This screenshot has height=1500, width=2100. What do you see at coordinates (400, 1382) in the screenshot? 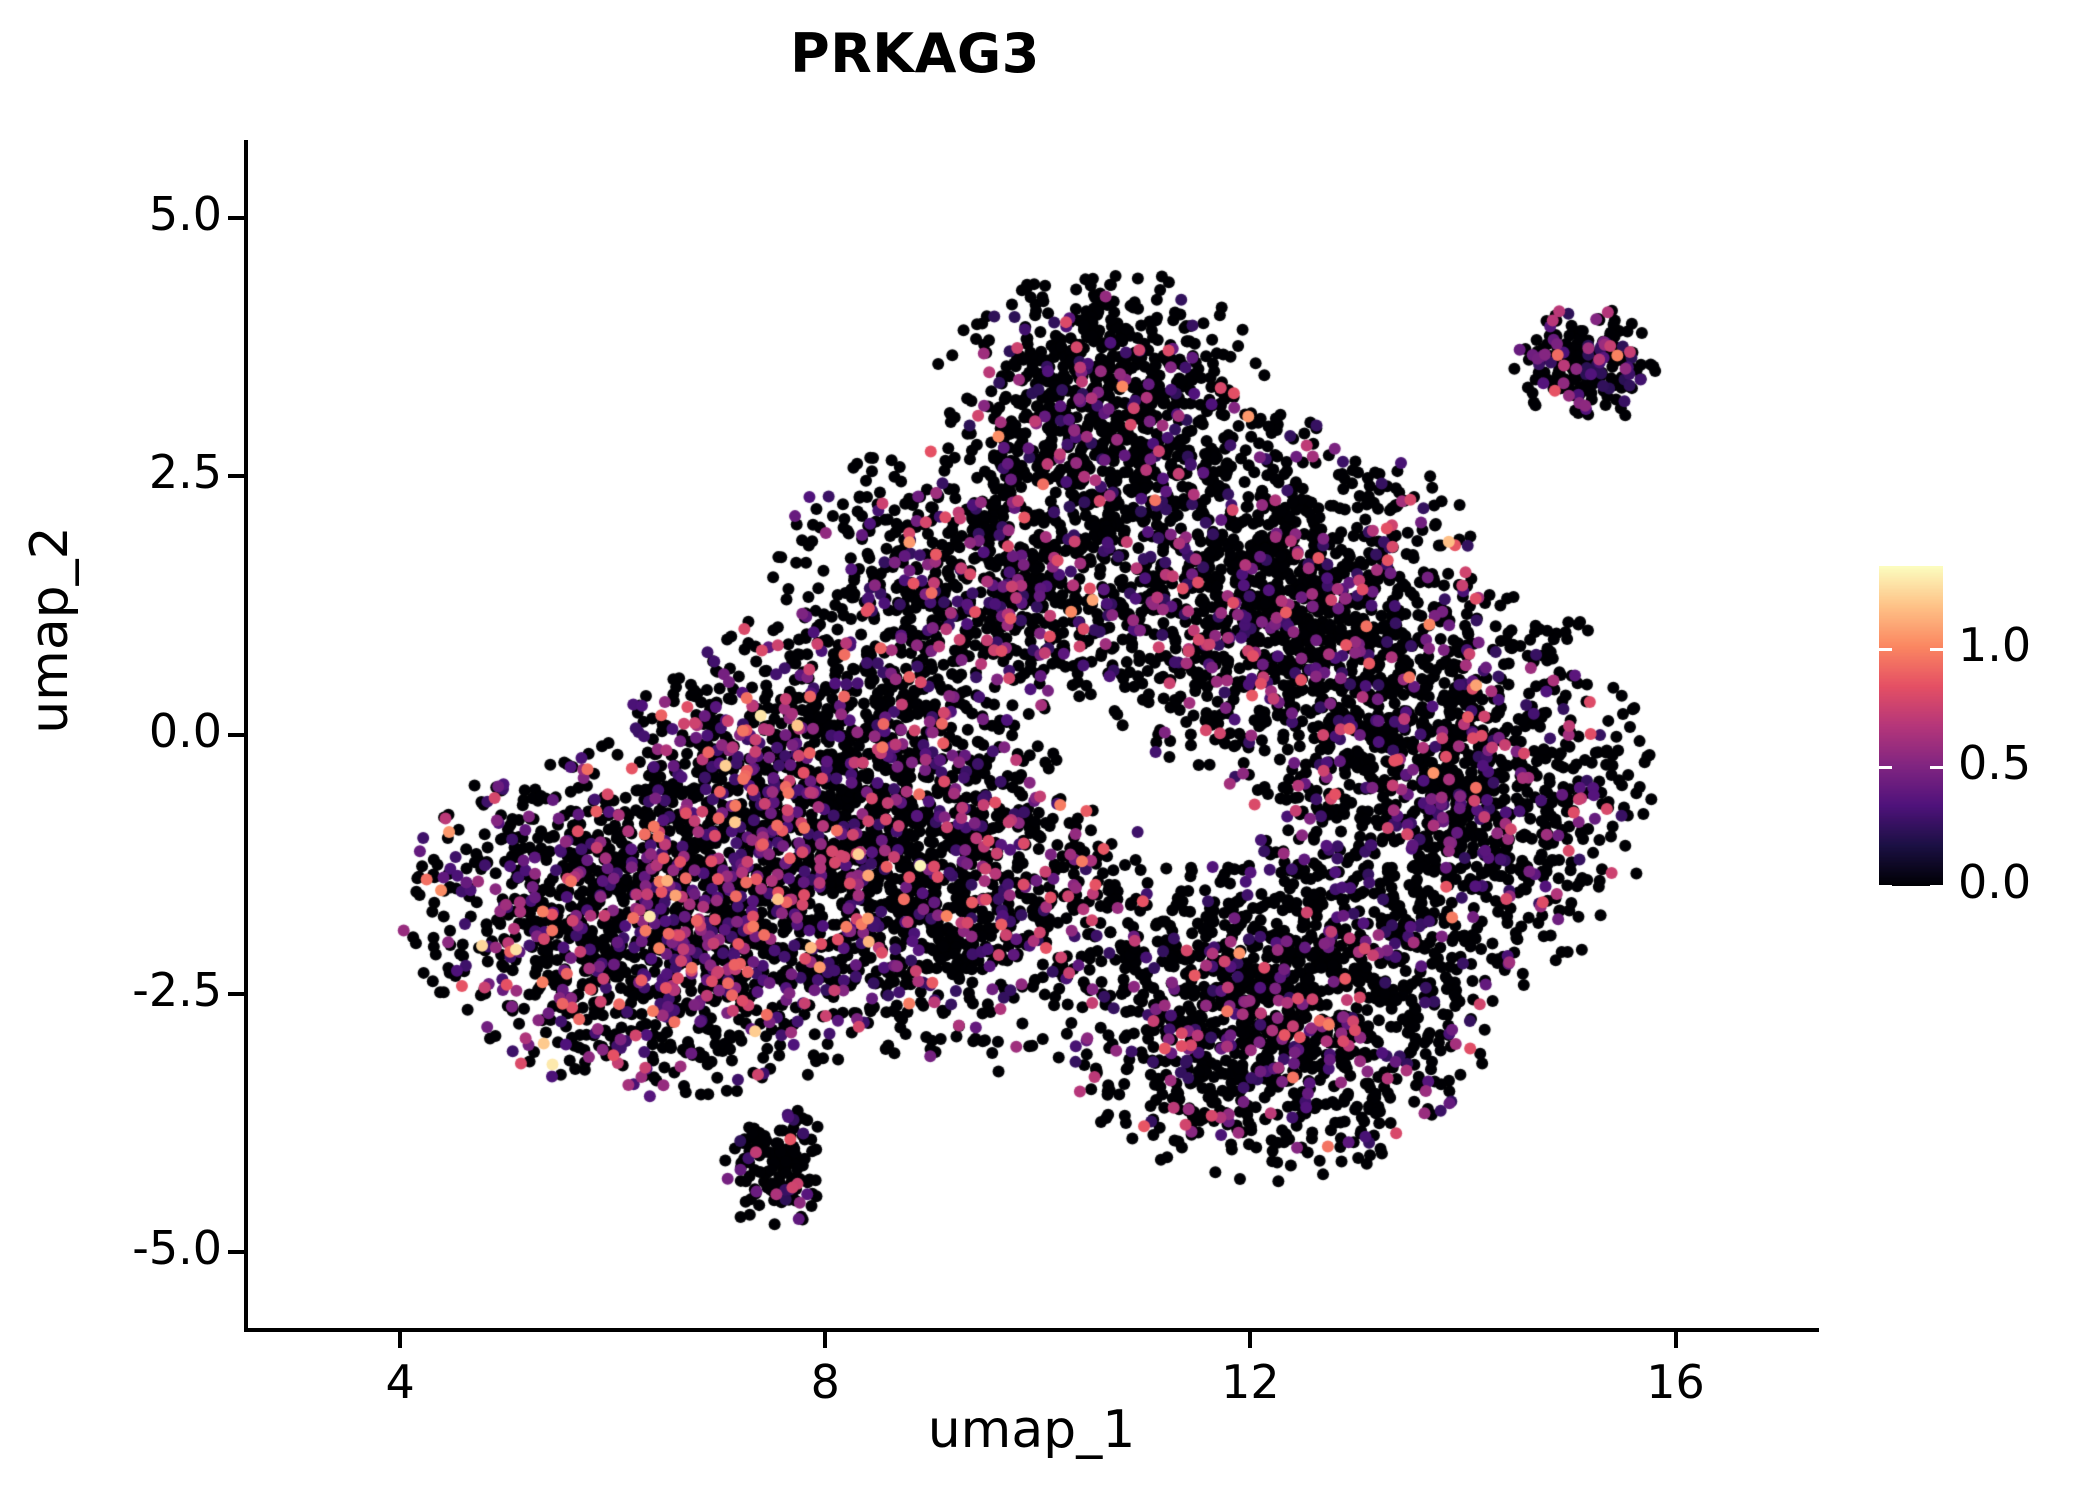
I see `x-tick-label: 4` at bounding box center [400, 1382].